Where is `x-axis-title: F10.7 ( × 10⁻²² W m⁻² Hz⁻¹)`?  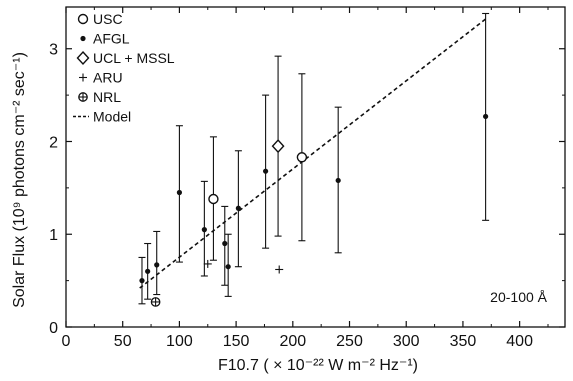
x-axis-title: F10.7 ( × 10⁻²² W m⁻² Hz⁻¹) is located at coordinates (318, 365).